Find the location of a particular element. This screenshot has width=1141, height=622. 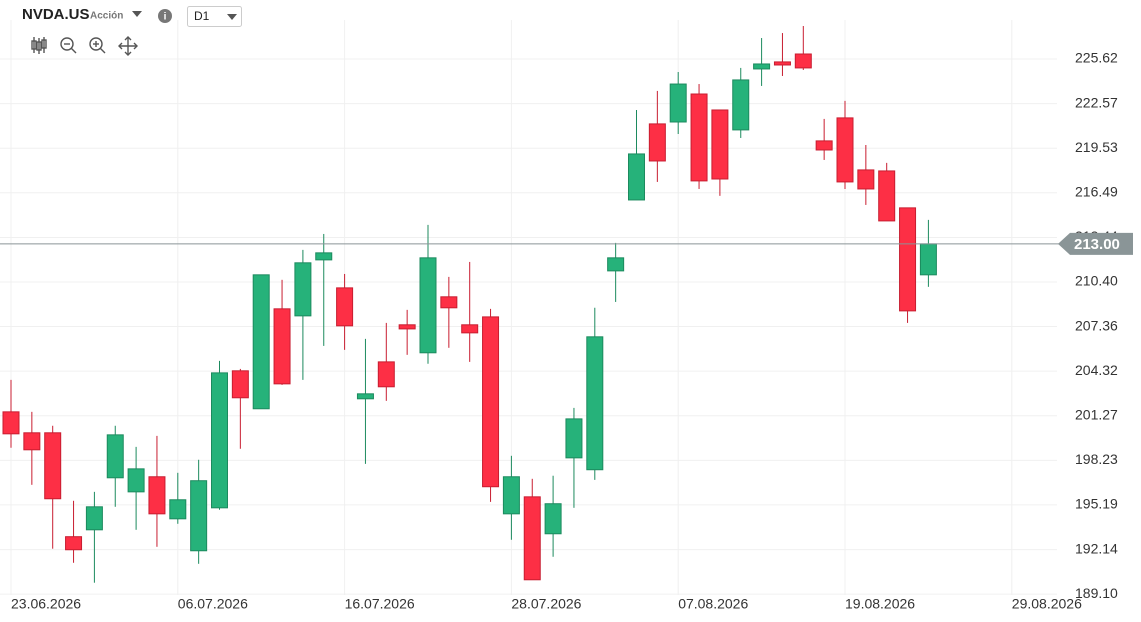

interval-select is located at coordinates (214, 16).